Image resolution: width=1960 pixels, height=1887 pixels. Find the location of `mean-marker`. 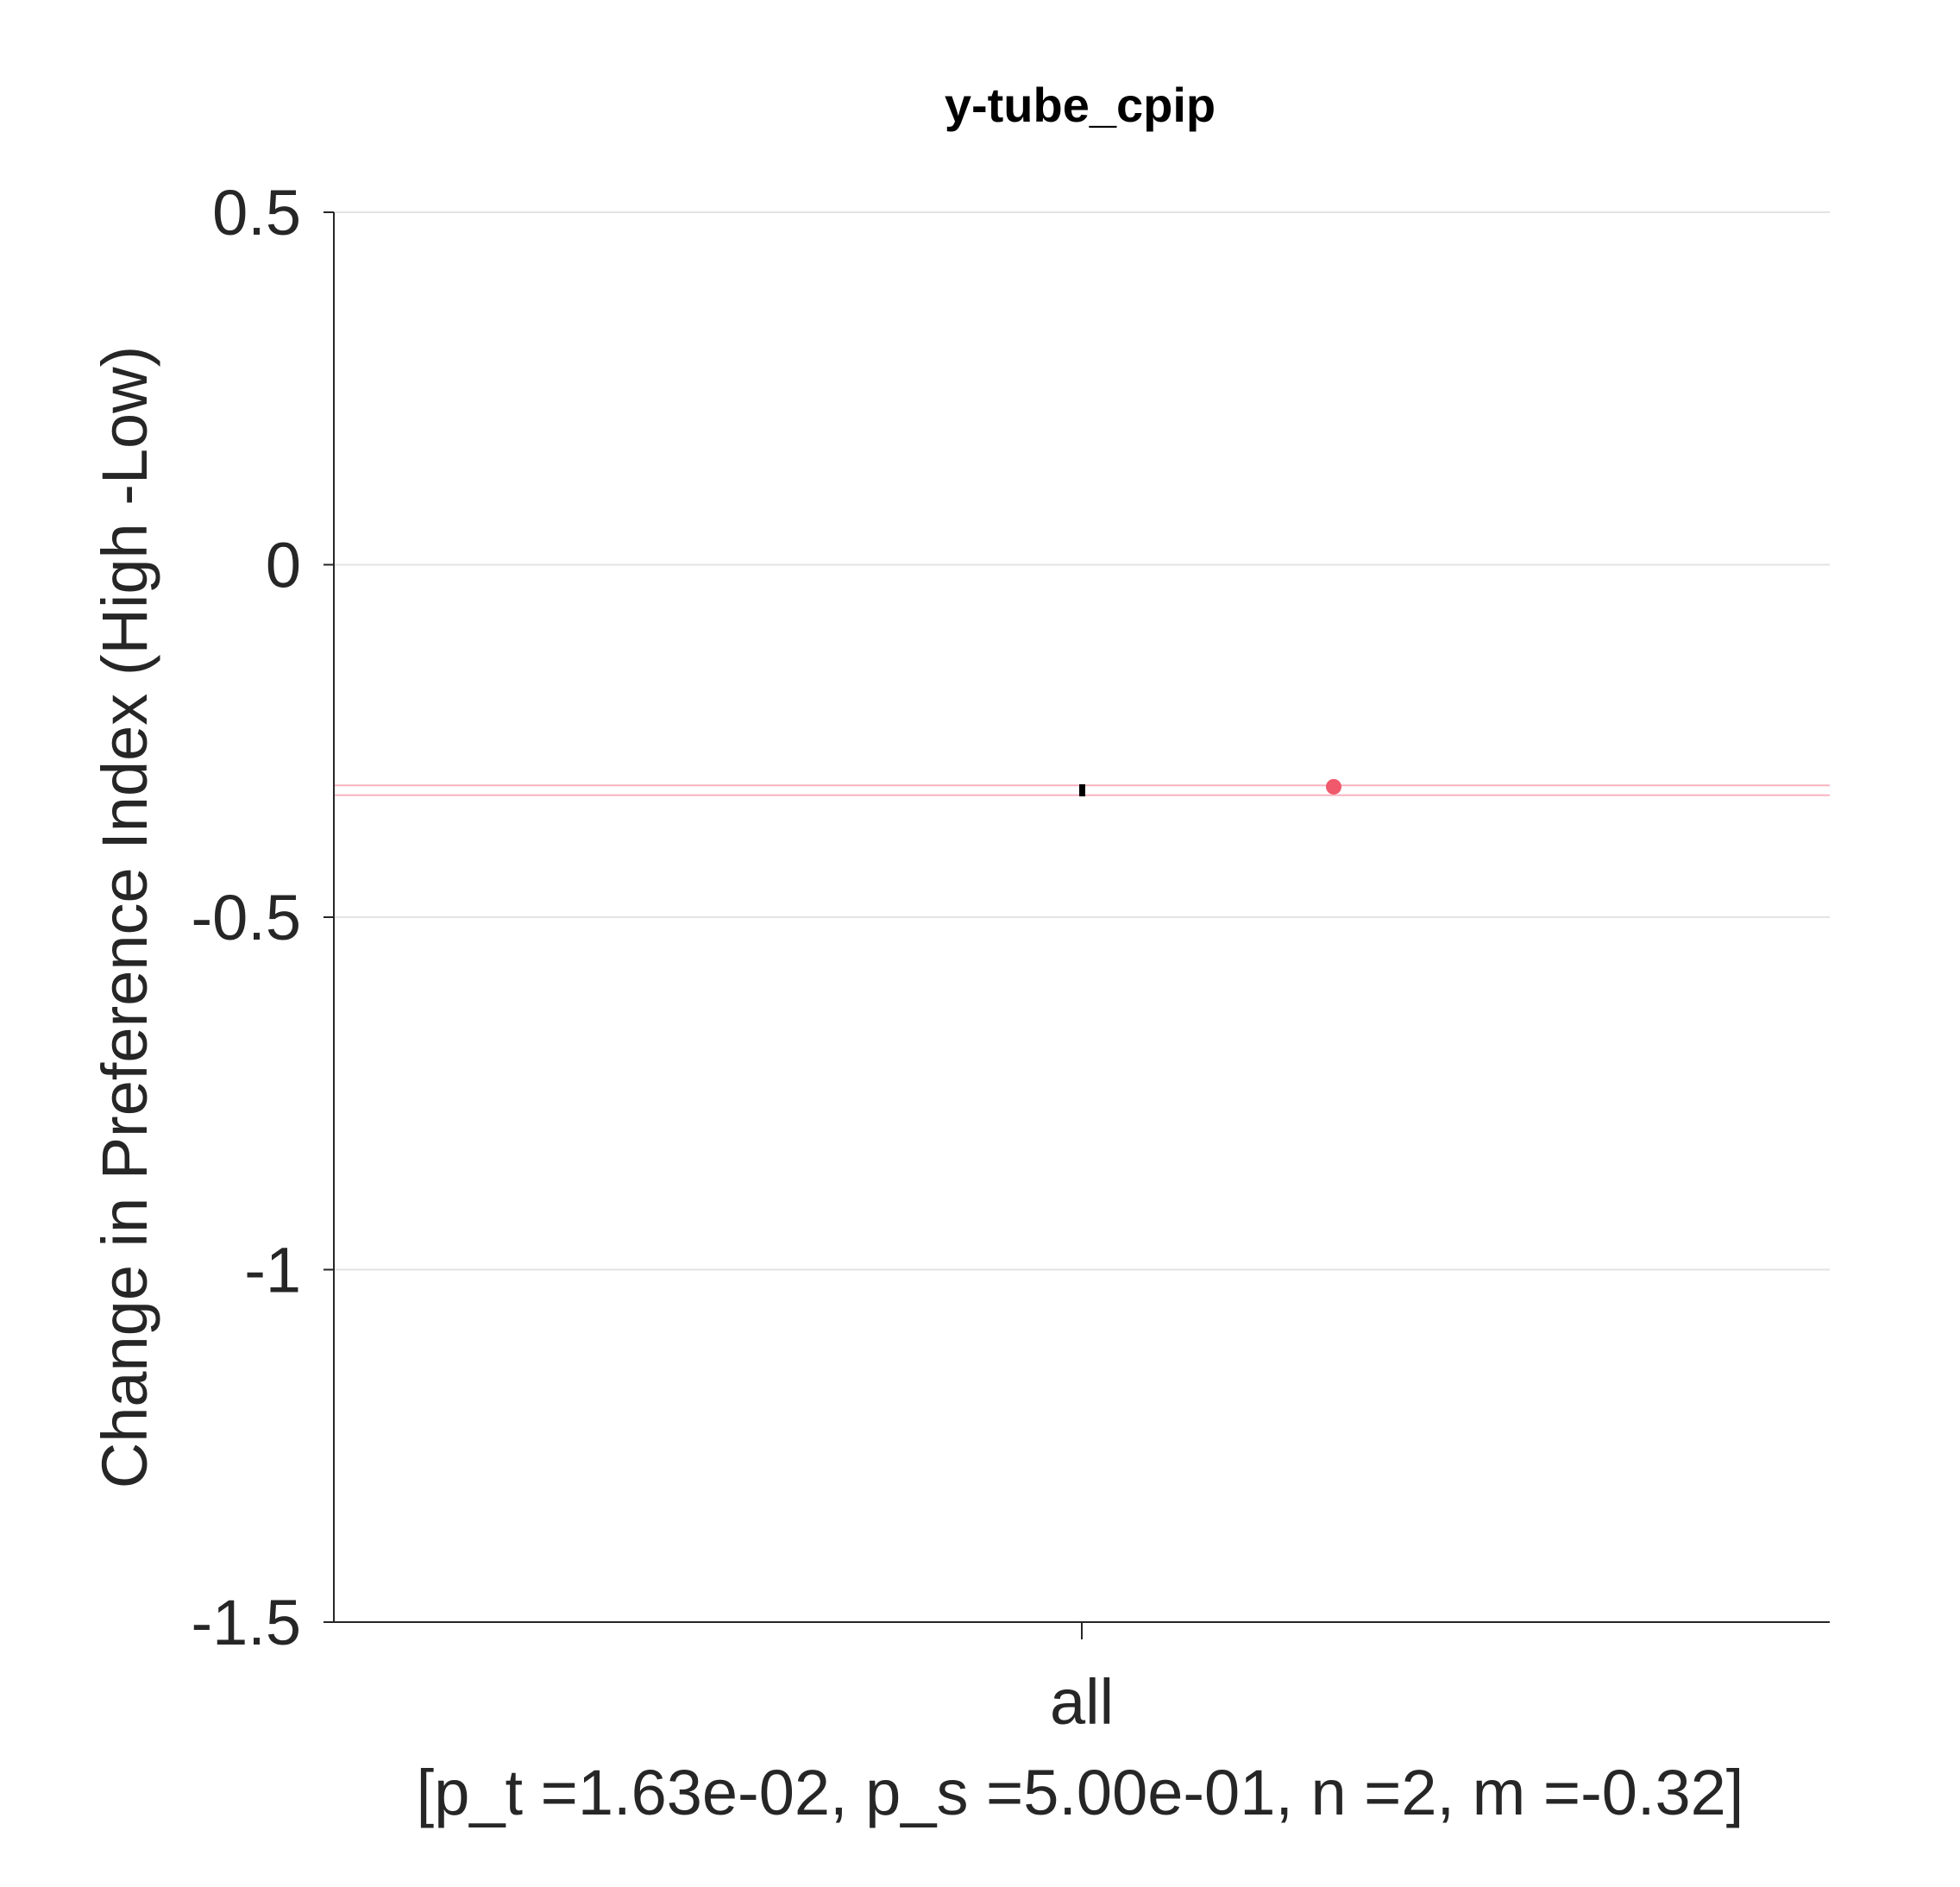

mean-marker is located at coordinates (1082, 789).